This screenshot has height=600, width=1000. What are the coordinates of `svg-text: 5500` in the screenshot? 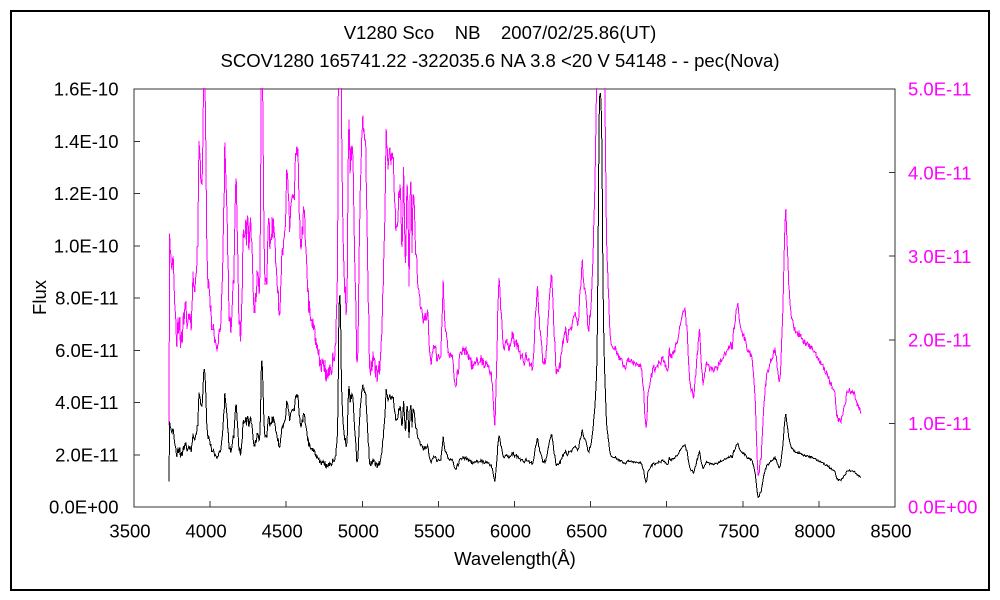 It's located at (434, 531).